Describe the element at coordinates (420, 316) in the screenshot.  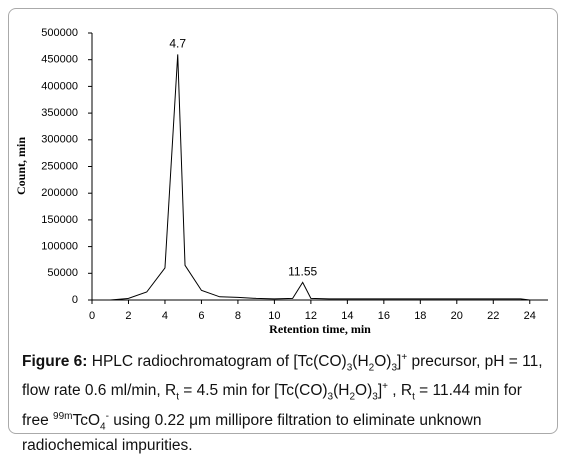
I see `x-tick-label: 18` at that location.